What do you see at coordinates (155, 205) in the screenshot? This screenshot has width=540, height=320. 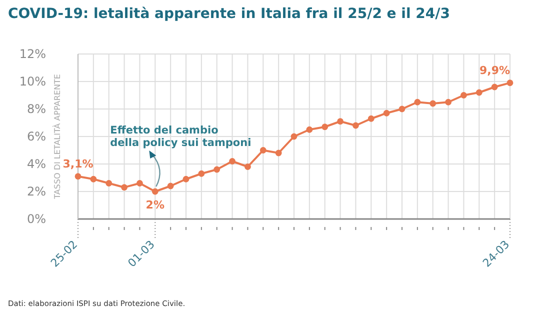 I see `data-label: 2%` at bounding box center [155, 205].